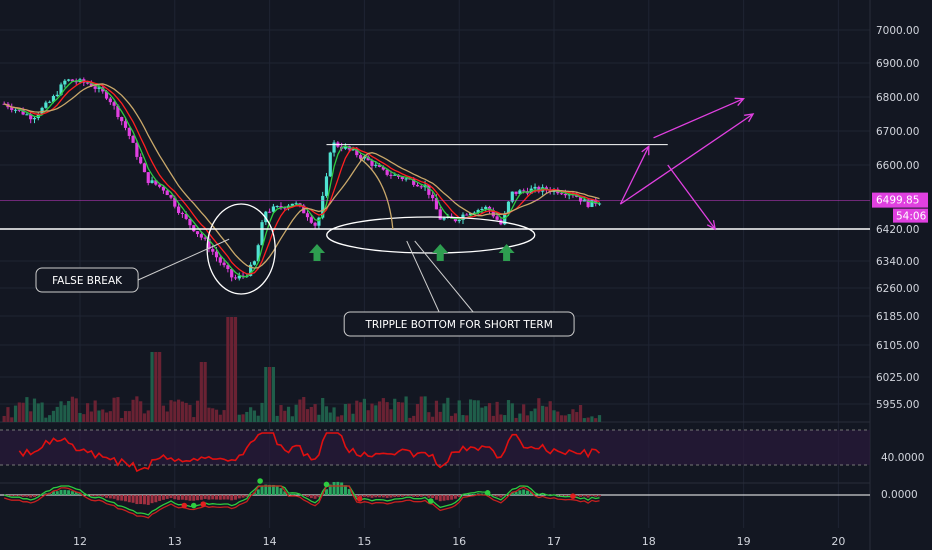  What do you see at coordinates (459, 541) in the screenshot?
I see `x-tick-label: 16` at bounding box center [459, 541].